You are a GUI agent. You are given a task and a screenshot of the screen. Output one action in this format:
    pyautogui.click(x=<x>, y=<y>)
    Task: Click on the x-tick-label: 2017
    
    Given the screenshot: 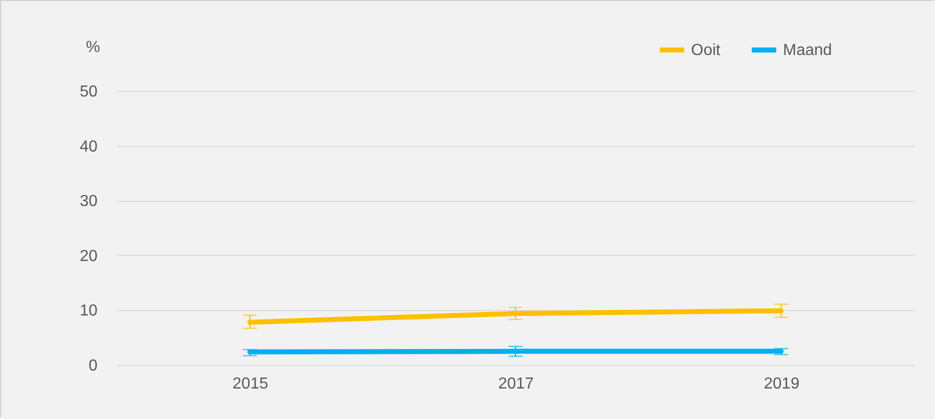 What is the action you would take?
    pyautogui.click(x=516, y=384)
    